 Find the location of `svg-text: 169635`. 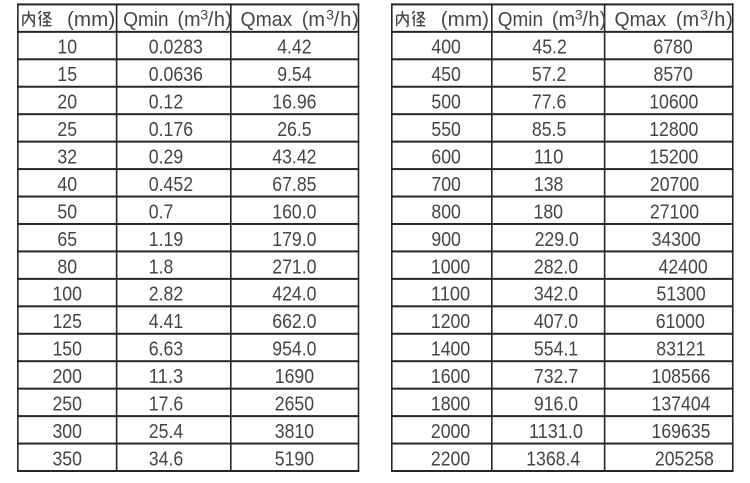

svg-text: 169635 is located at coordinates (681, 432).